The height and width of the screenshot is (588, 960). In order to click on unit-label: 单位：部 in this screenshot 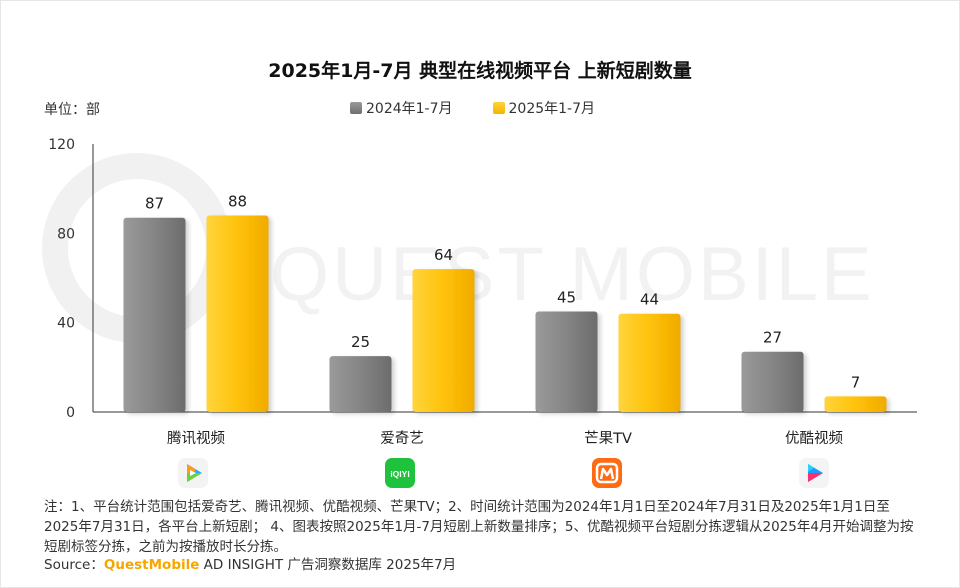, I will do `click(72, 110)`.